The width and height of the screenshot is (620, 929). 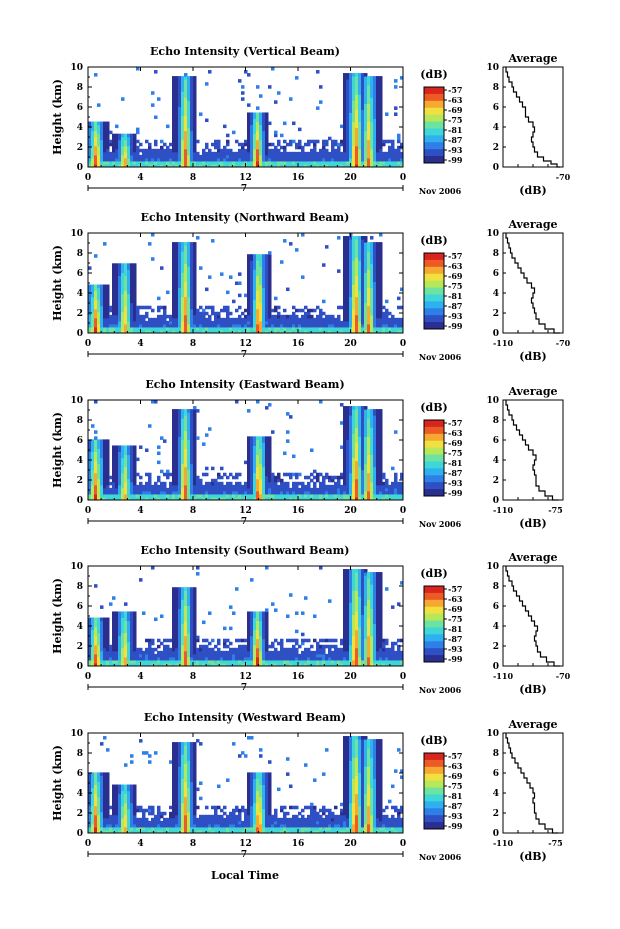 What do you see at coordinates (80, 481) in the screenshot?
I see `y-tick-label: 2` at bounding box center [80, 481].